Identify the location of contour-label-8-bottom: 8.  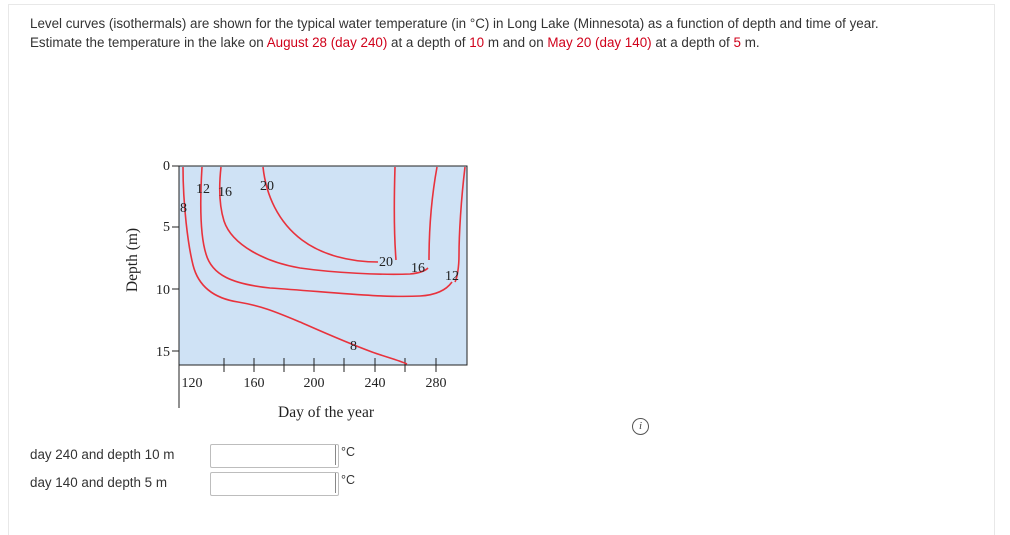
(353, 346).